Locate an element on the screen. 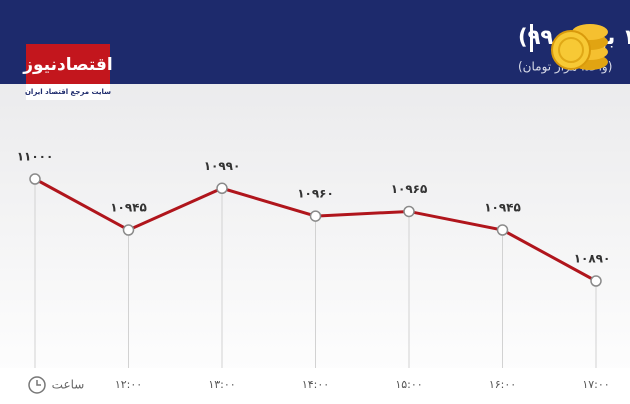  x-tick-label: ۱۷:۰۰ is located at coordinates (595, 384).